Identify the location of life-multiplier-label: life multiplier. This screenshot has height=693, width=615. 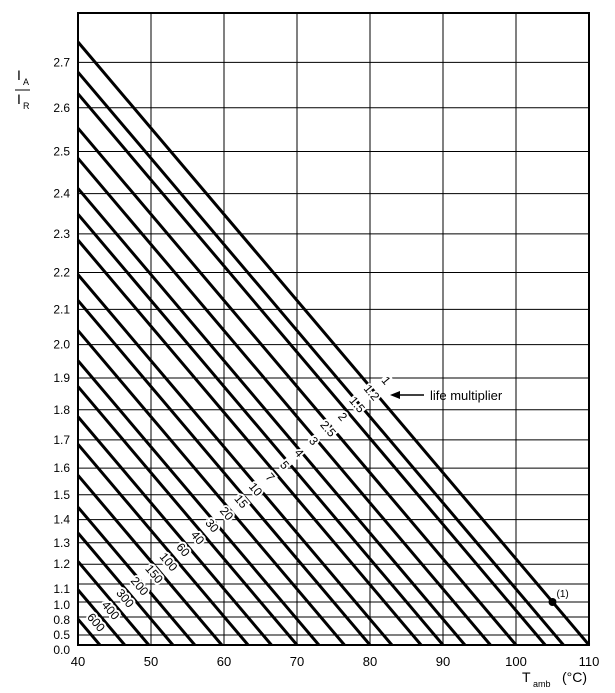
(466, 395).